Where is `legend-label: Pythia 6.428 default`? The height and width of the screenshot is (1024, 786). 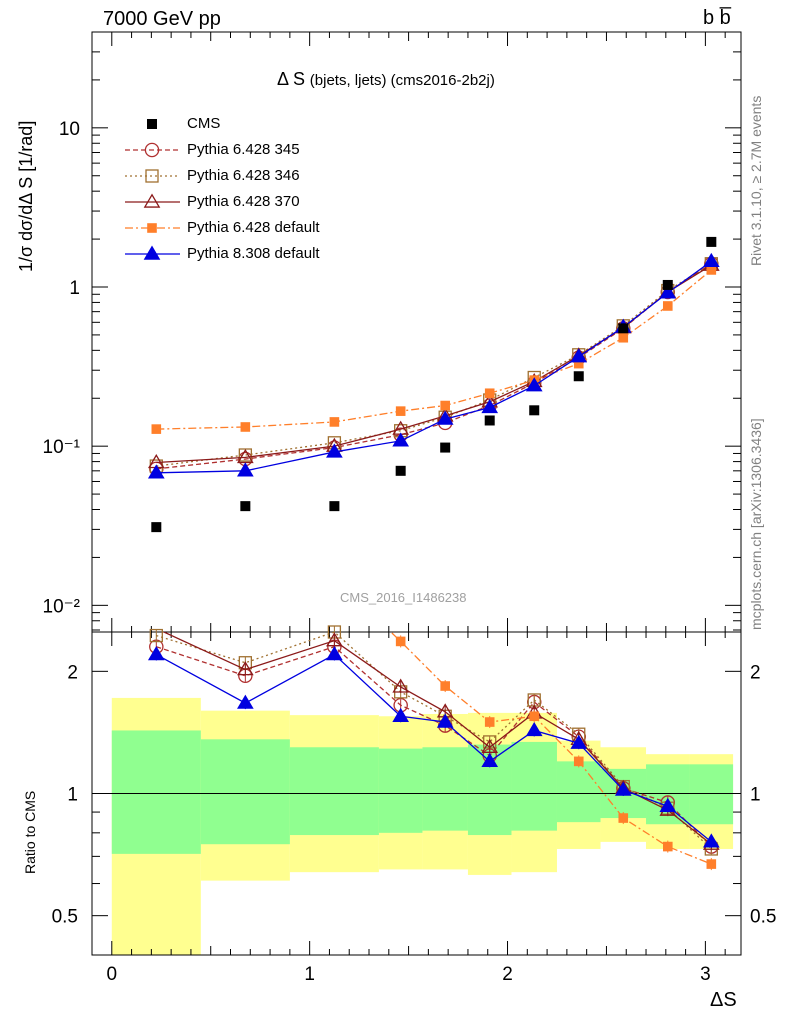
legend-label: Pythia 6.428 default is located at coordinates (253, 227).